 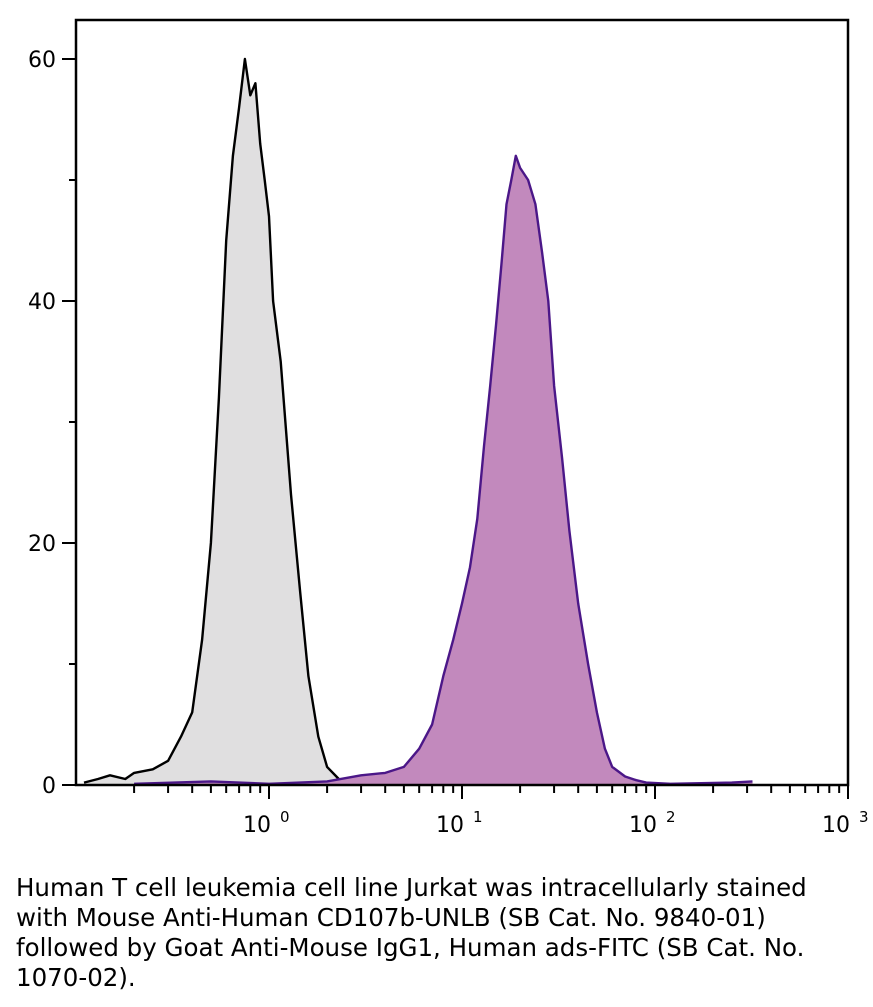 I want to click on x-tick-exponent: 3, so click(x=864, y=817).